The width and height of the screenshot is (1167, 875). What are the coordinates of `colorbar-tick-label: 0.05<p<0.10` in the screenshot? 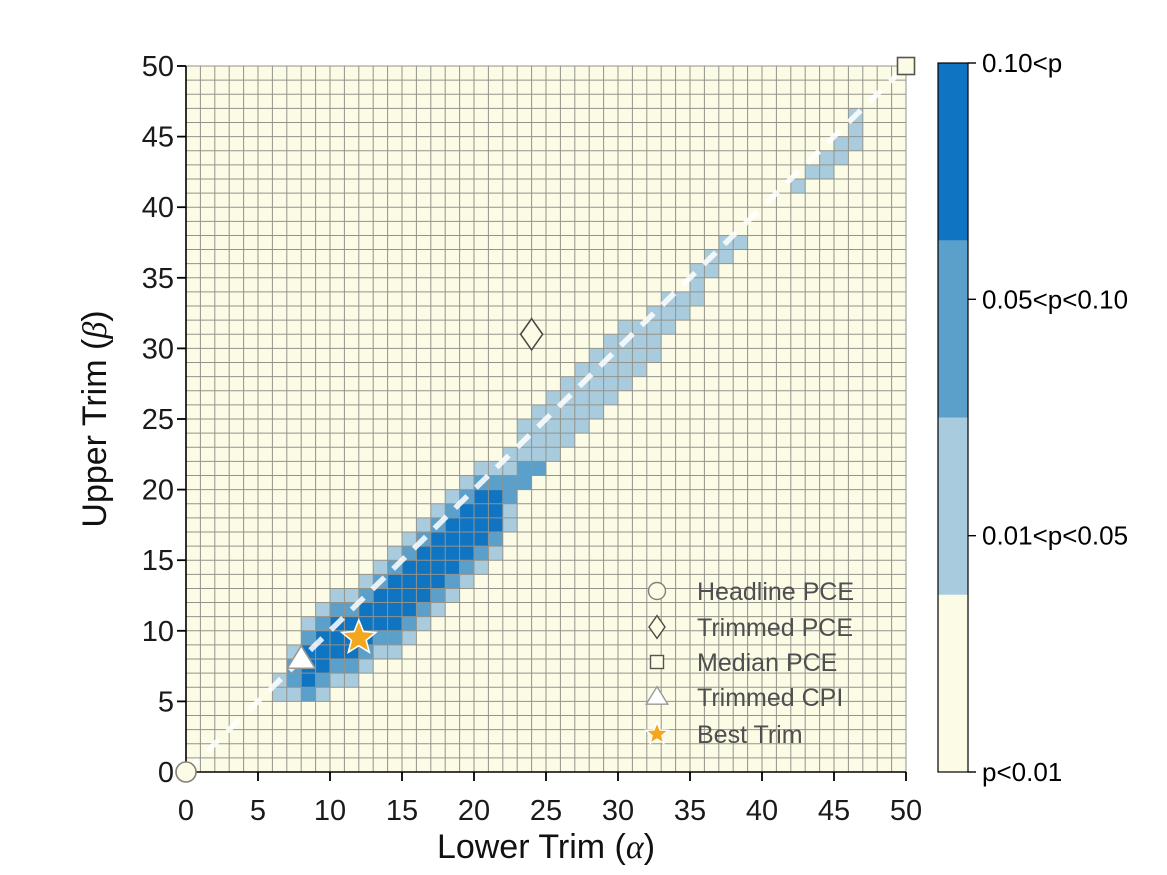 It's located at (1055, 299).